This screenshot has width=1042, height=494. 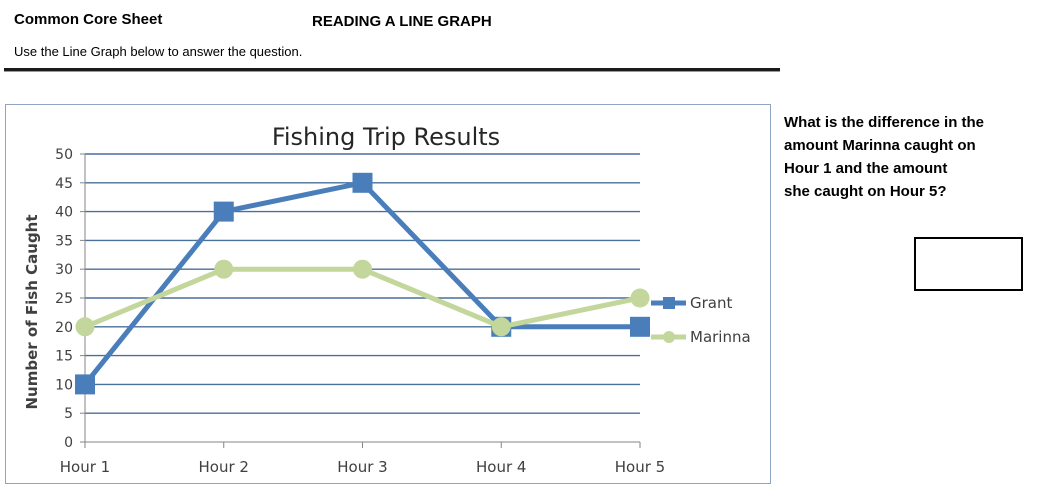 What do you see at coordinates (386, 137) in the screenshot?
I see `chart-title: Fishing Trip Results` at bounding box center [386, 137].